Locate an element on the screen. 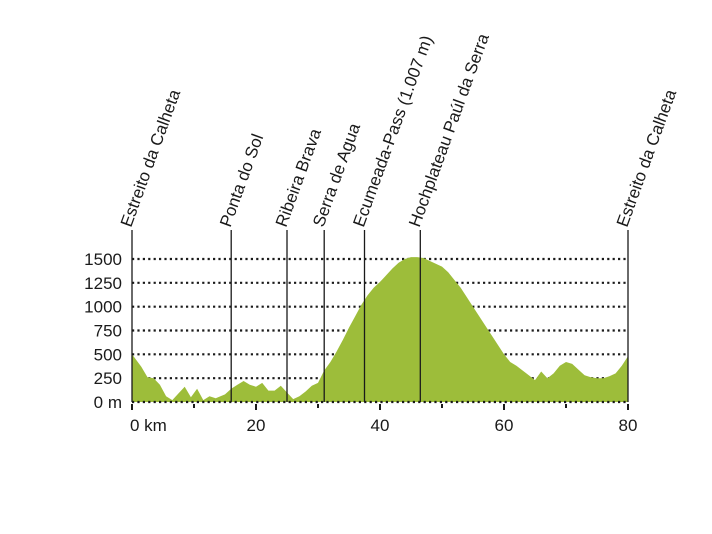 The width and height of the screenshot is (712, 534). x-axis-tick-labels: 0 km 20 40 60 80 is located at coordinates (383, 425).